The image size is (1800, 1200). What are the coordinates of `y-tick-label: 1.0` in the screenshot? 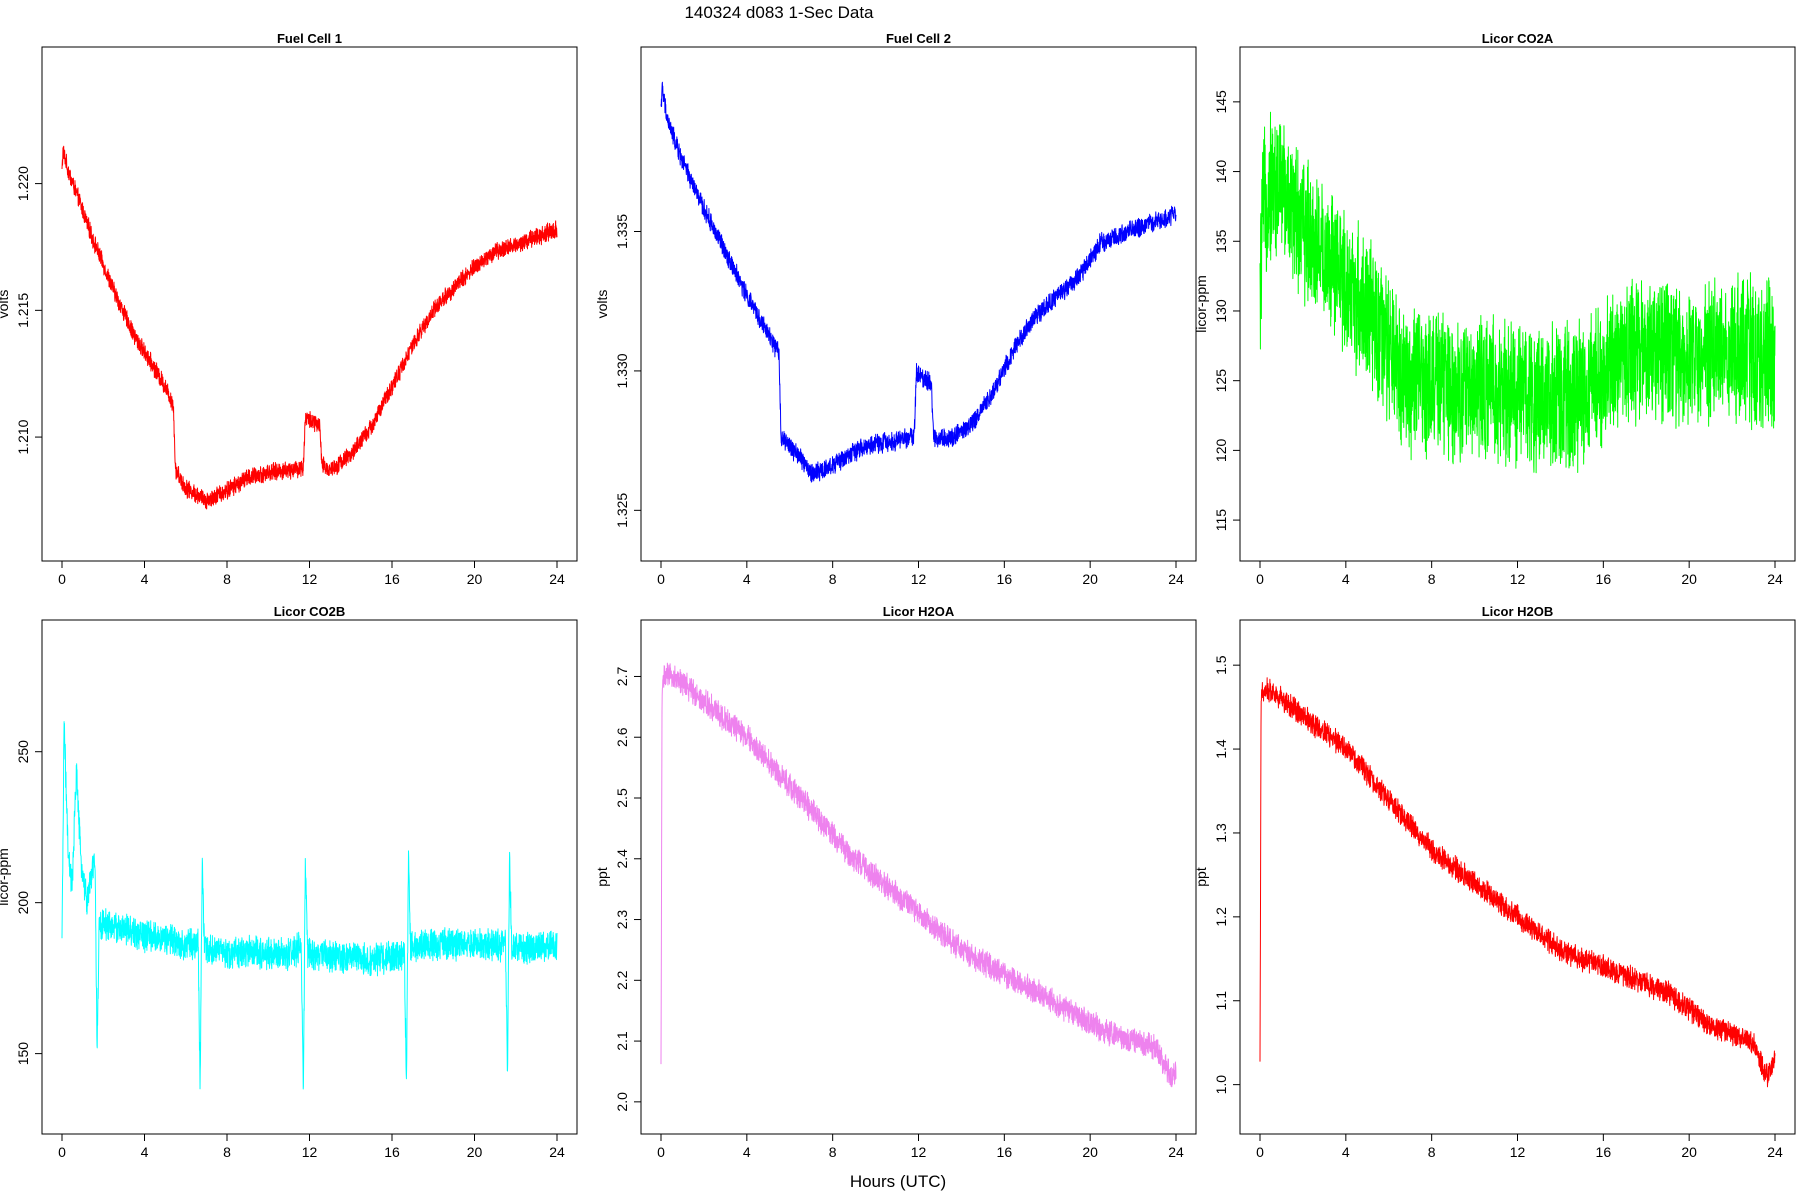 It's located at (1221, 1085).